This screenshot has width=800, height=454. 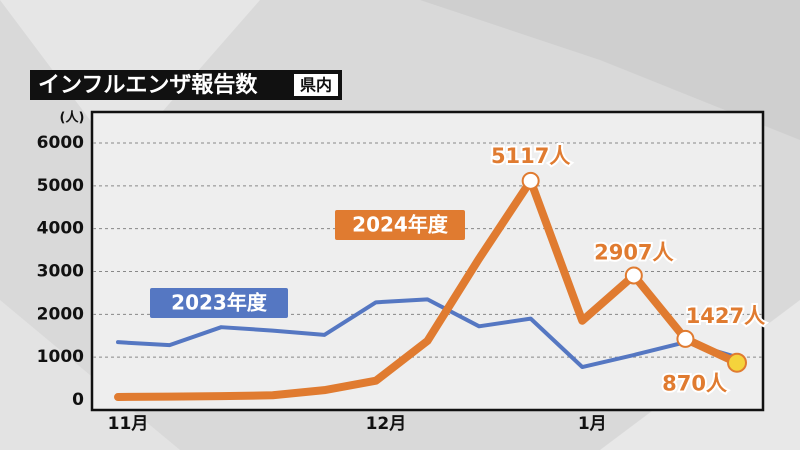 What do you see at coordinates (427, 333) in the screenshot?
I see `series-line` at bounding box center [427, 333].